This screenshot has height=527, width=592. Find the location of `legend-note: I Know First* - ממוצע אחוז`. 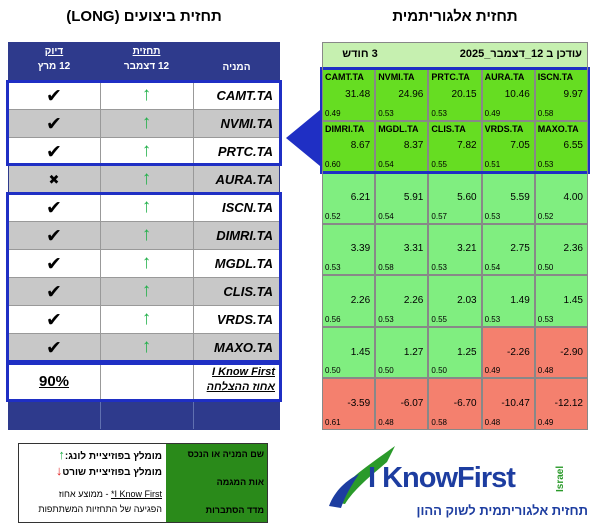

legend-note: I Know First* - ממוצע אחוז is located at coordinates (91, 494).